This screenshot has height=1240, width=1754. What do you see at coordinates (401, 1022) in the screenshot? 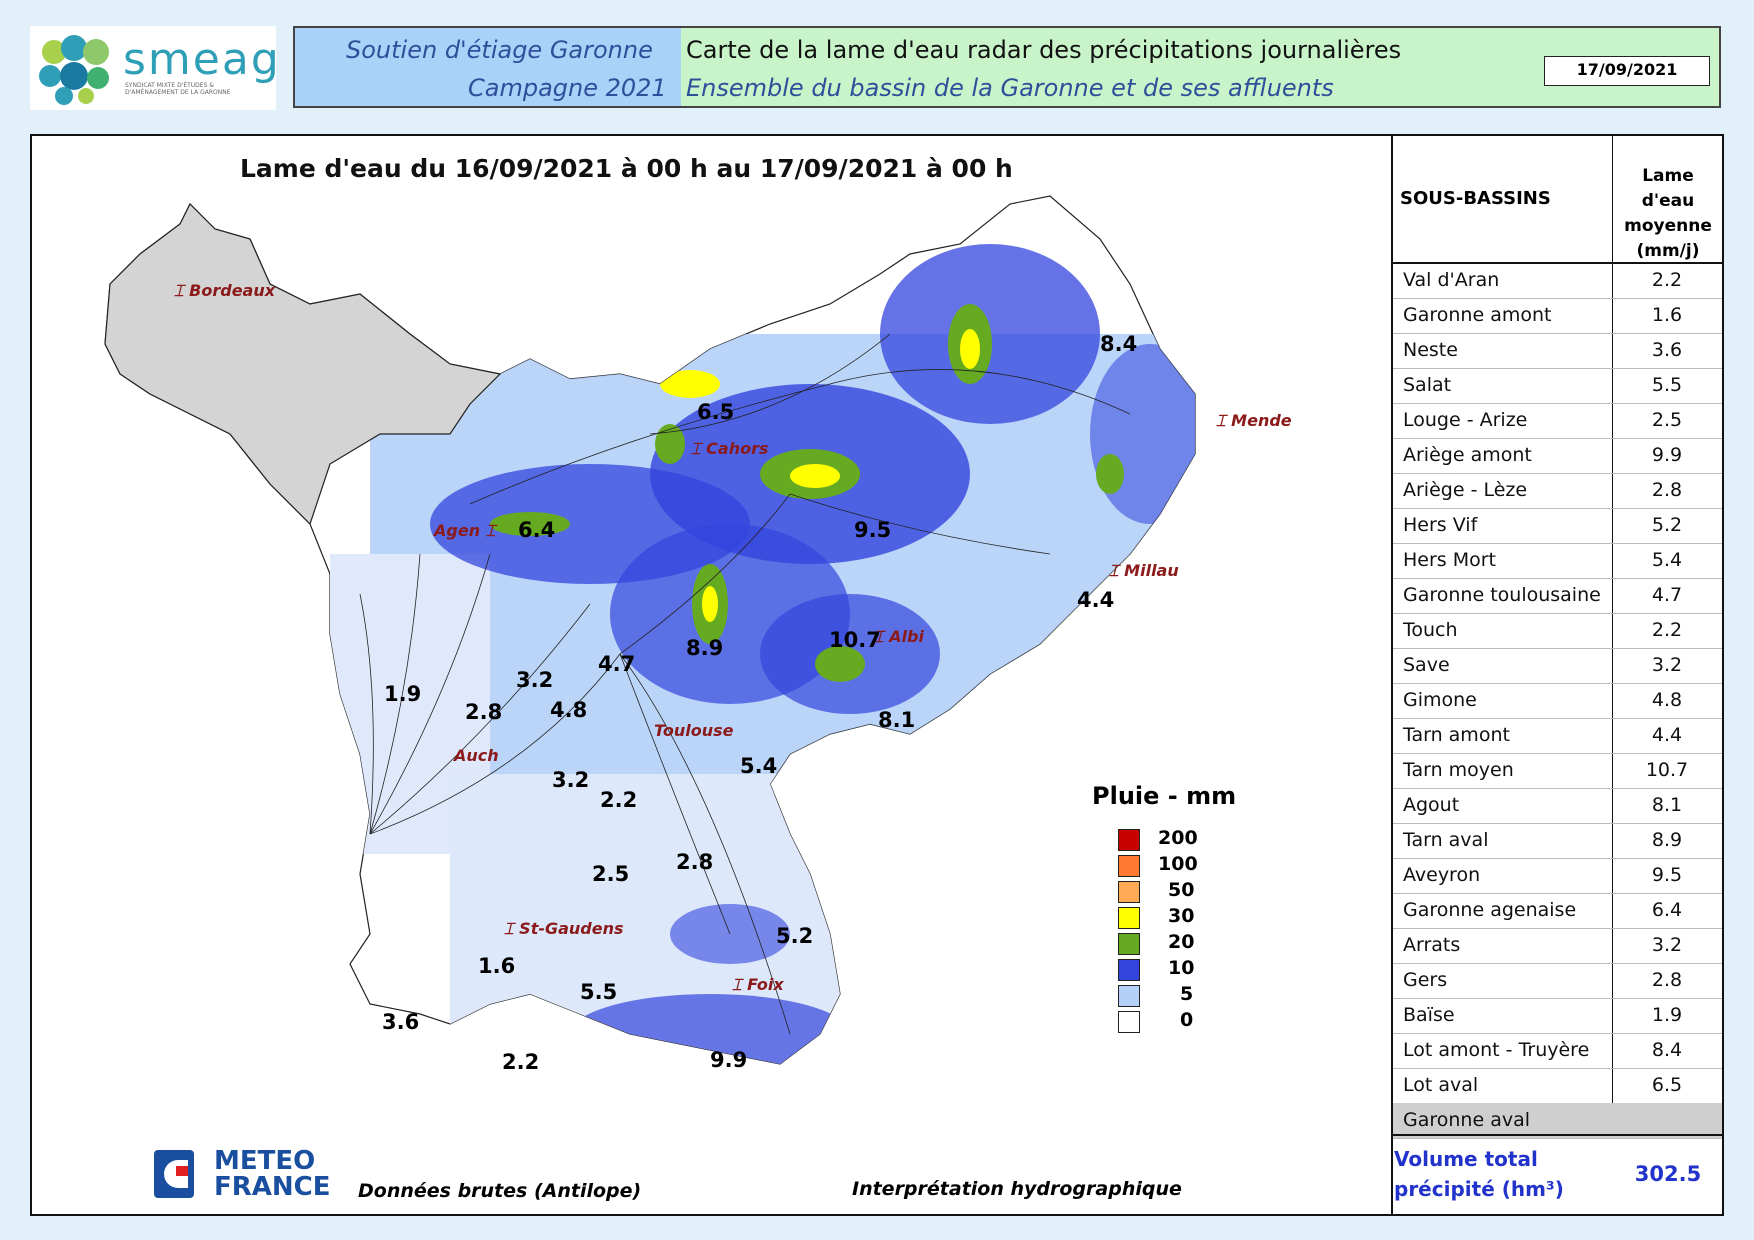
I see `basin-value: 3.6` at bounding box center [401, 1022].